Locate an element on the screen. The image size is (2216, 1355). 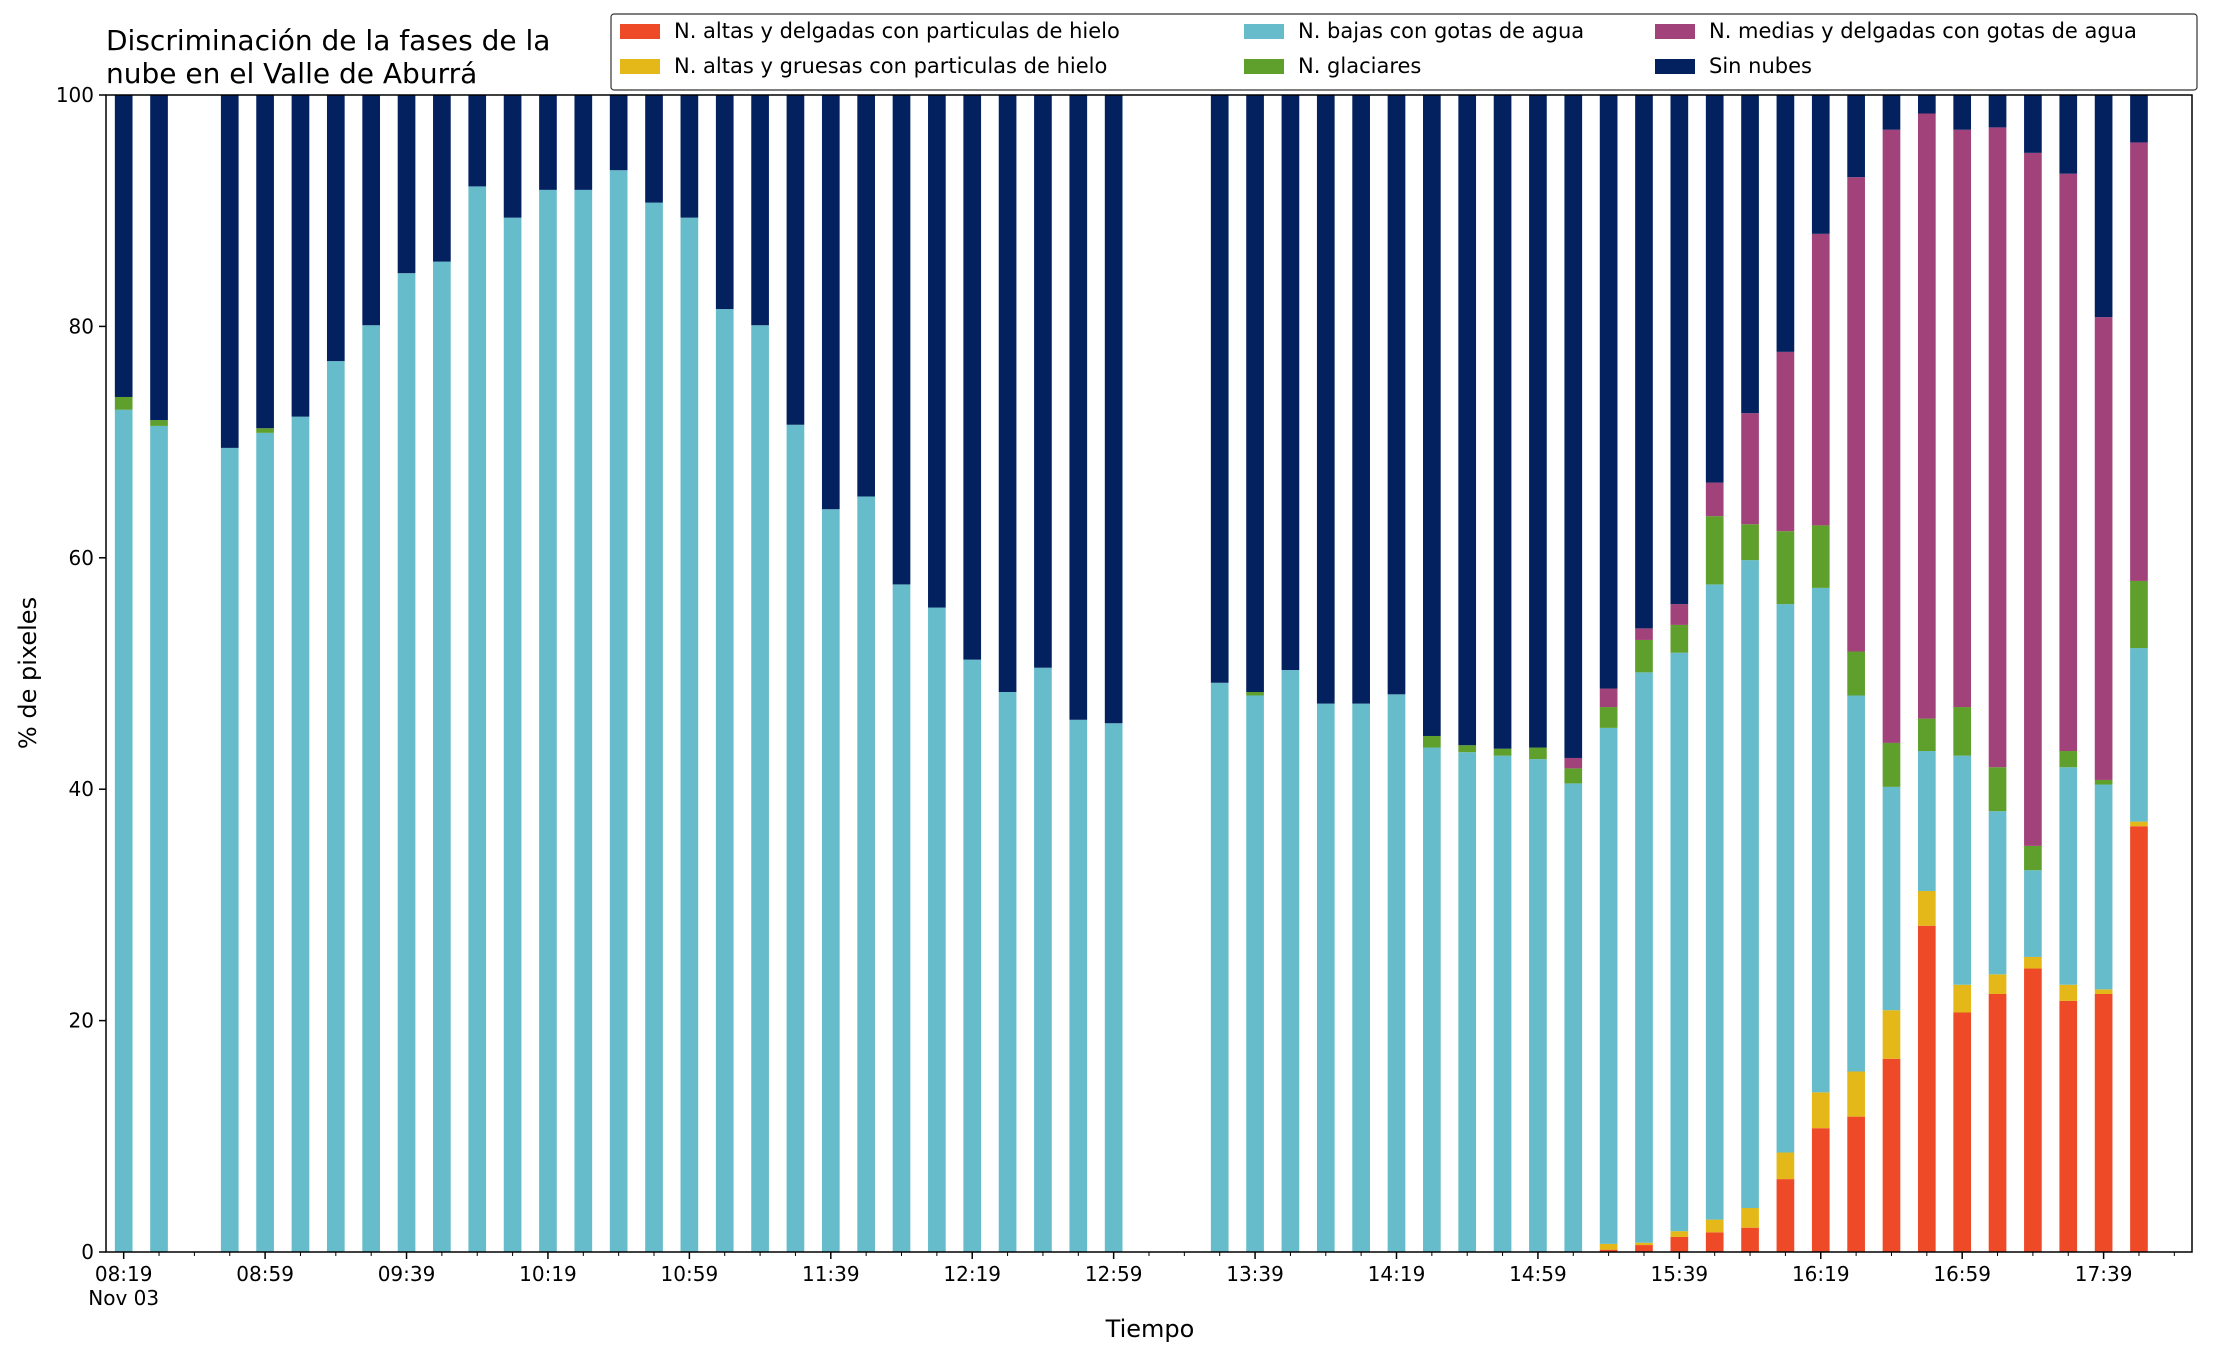
legend-item: N. medias y delgadas con gotas de agua is located at coordinates (1896, 31).